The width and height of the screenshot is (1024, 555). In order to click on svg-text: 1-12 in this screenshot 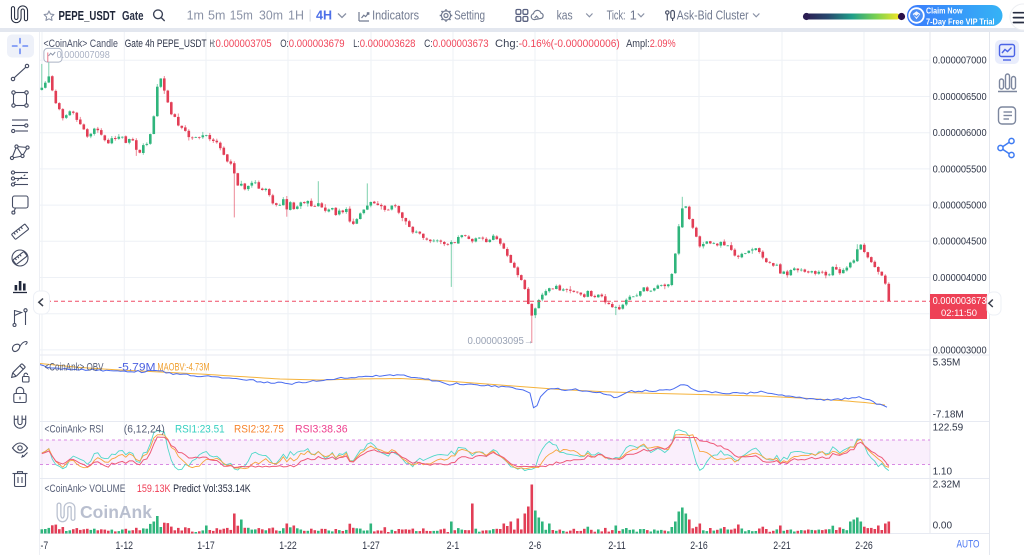, I will do `click(125, 546)`.